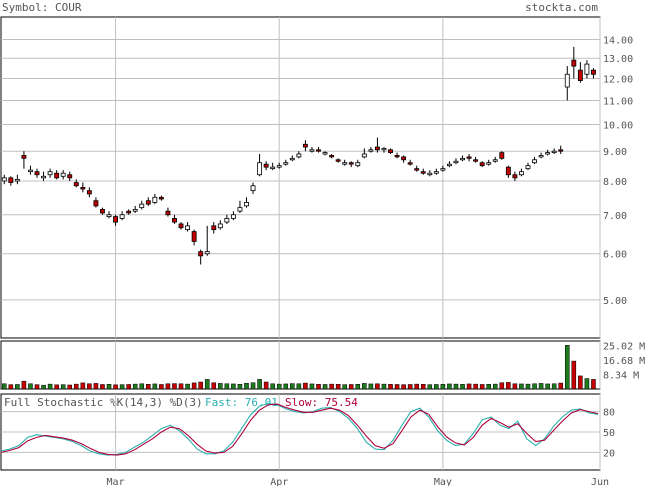 This screenshot has height=486, width=655. I want to click on fast-line, so click(299, 429).